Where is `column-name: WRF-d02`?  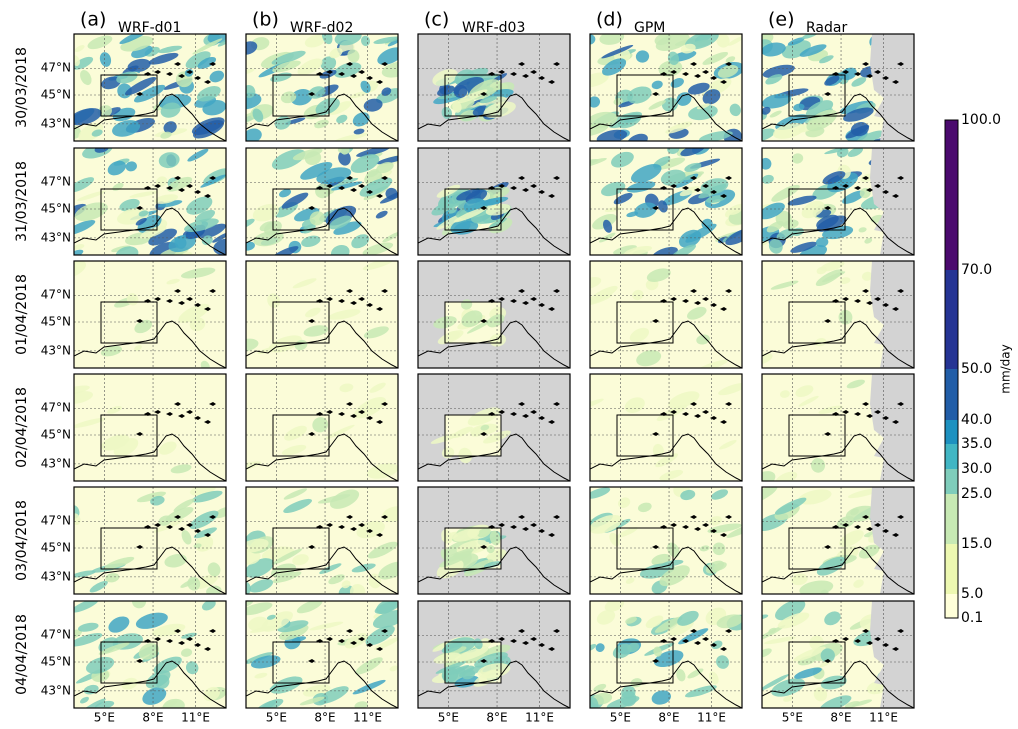 column-name: WRF-d02 is located at coordinates (321, 28).